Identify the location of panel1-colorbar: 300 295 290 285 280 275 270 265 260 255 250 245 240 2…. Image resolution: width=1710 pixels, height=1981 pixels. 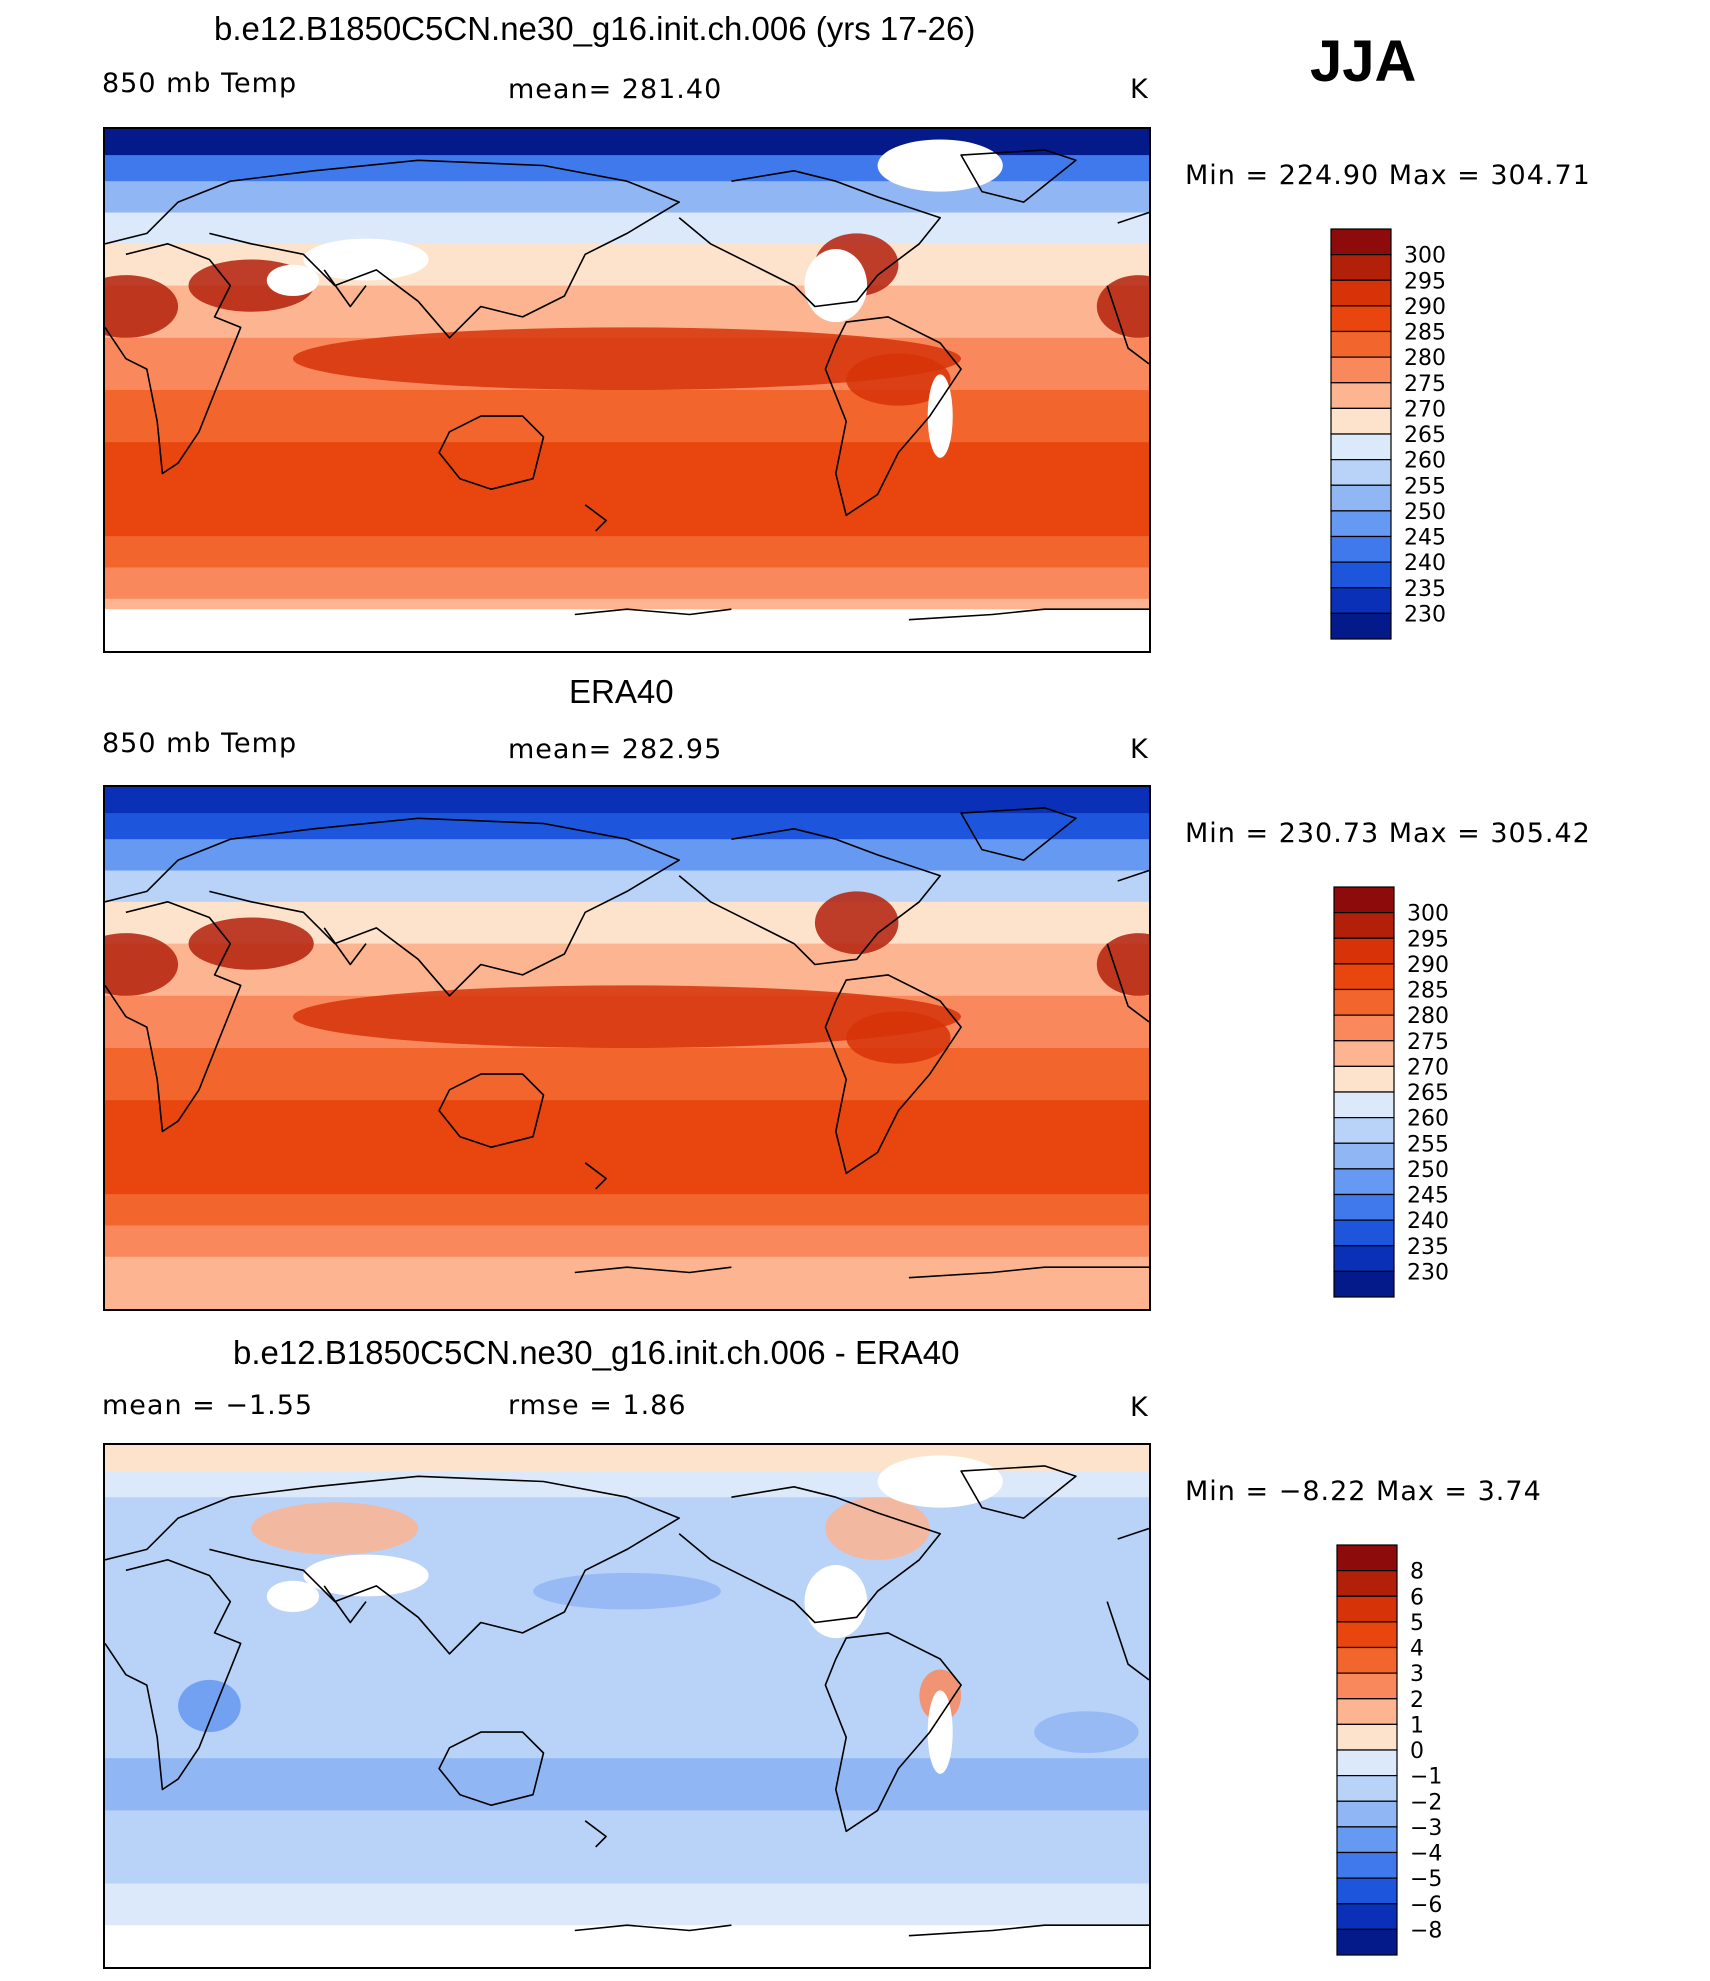
(1400, 434).